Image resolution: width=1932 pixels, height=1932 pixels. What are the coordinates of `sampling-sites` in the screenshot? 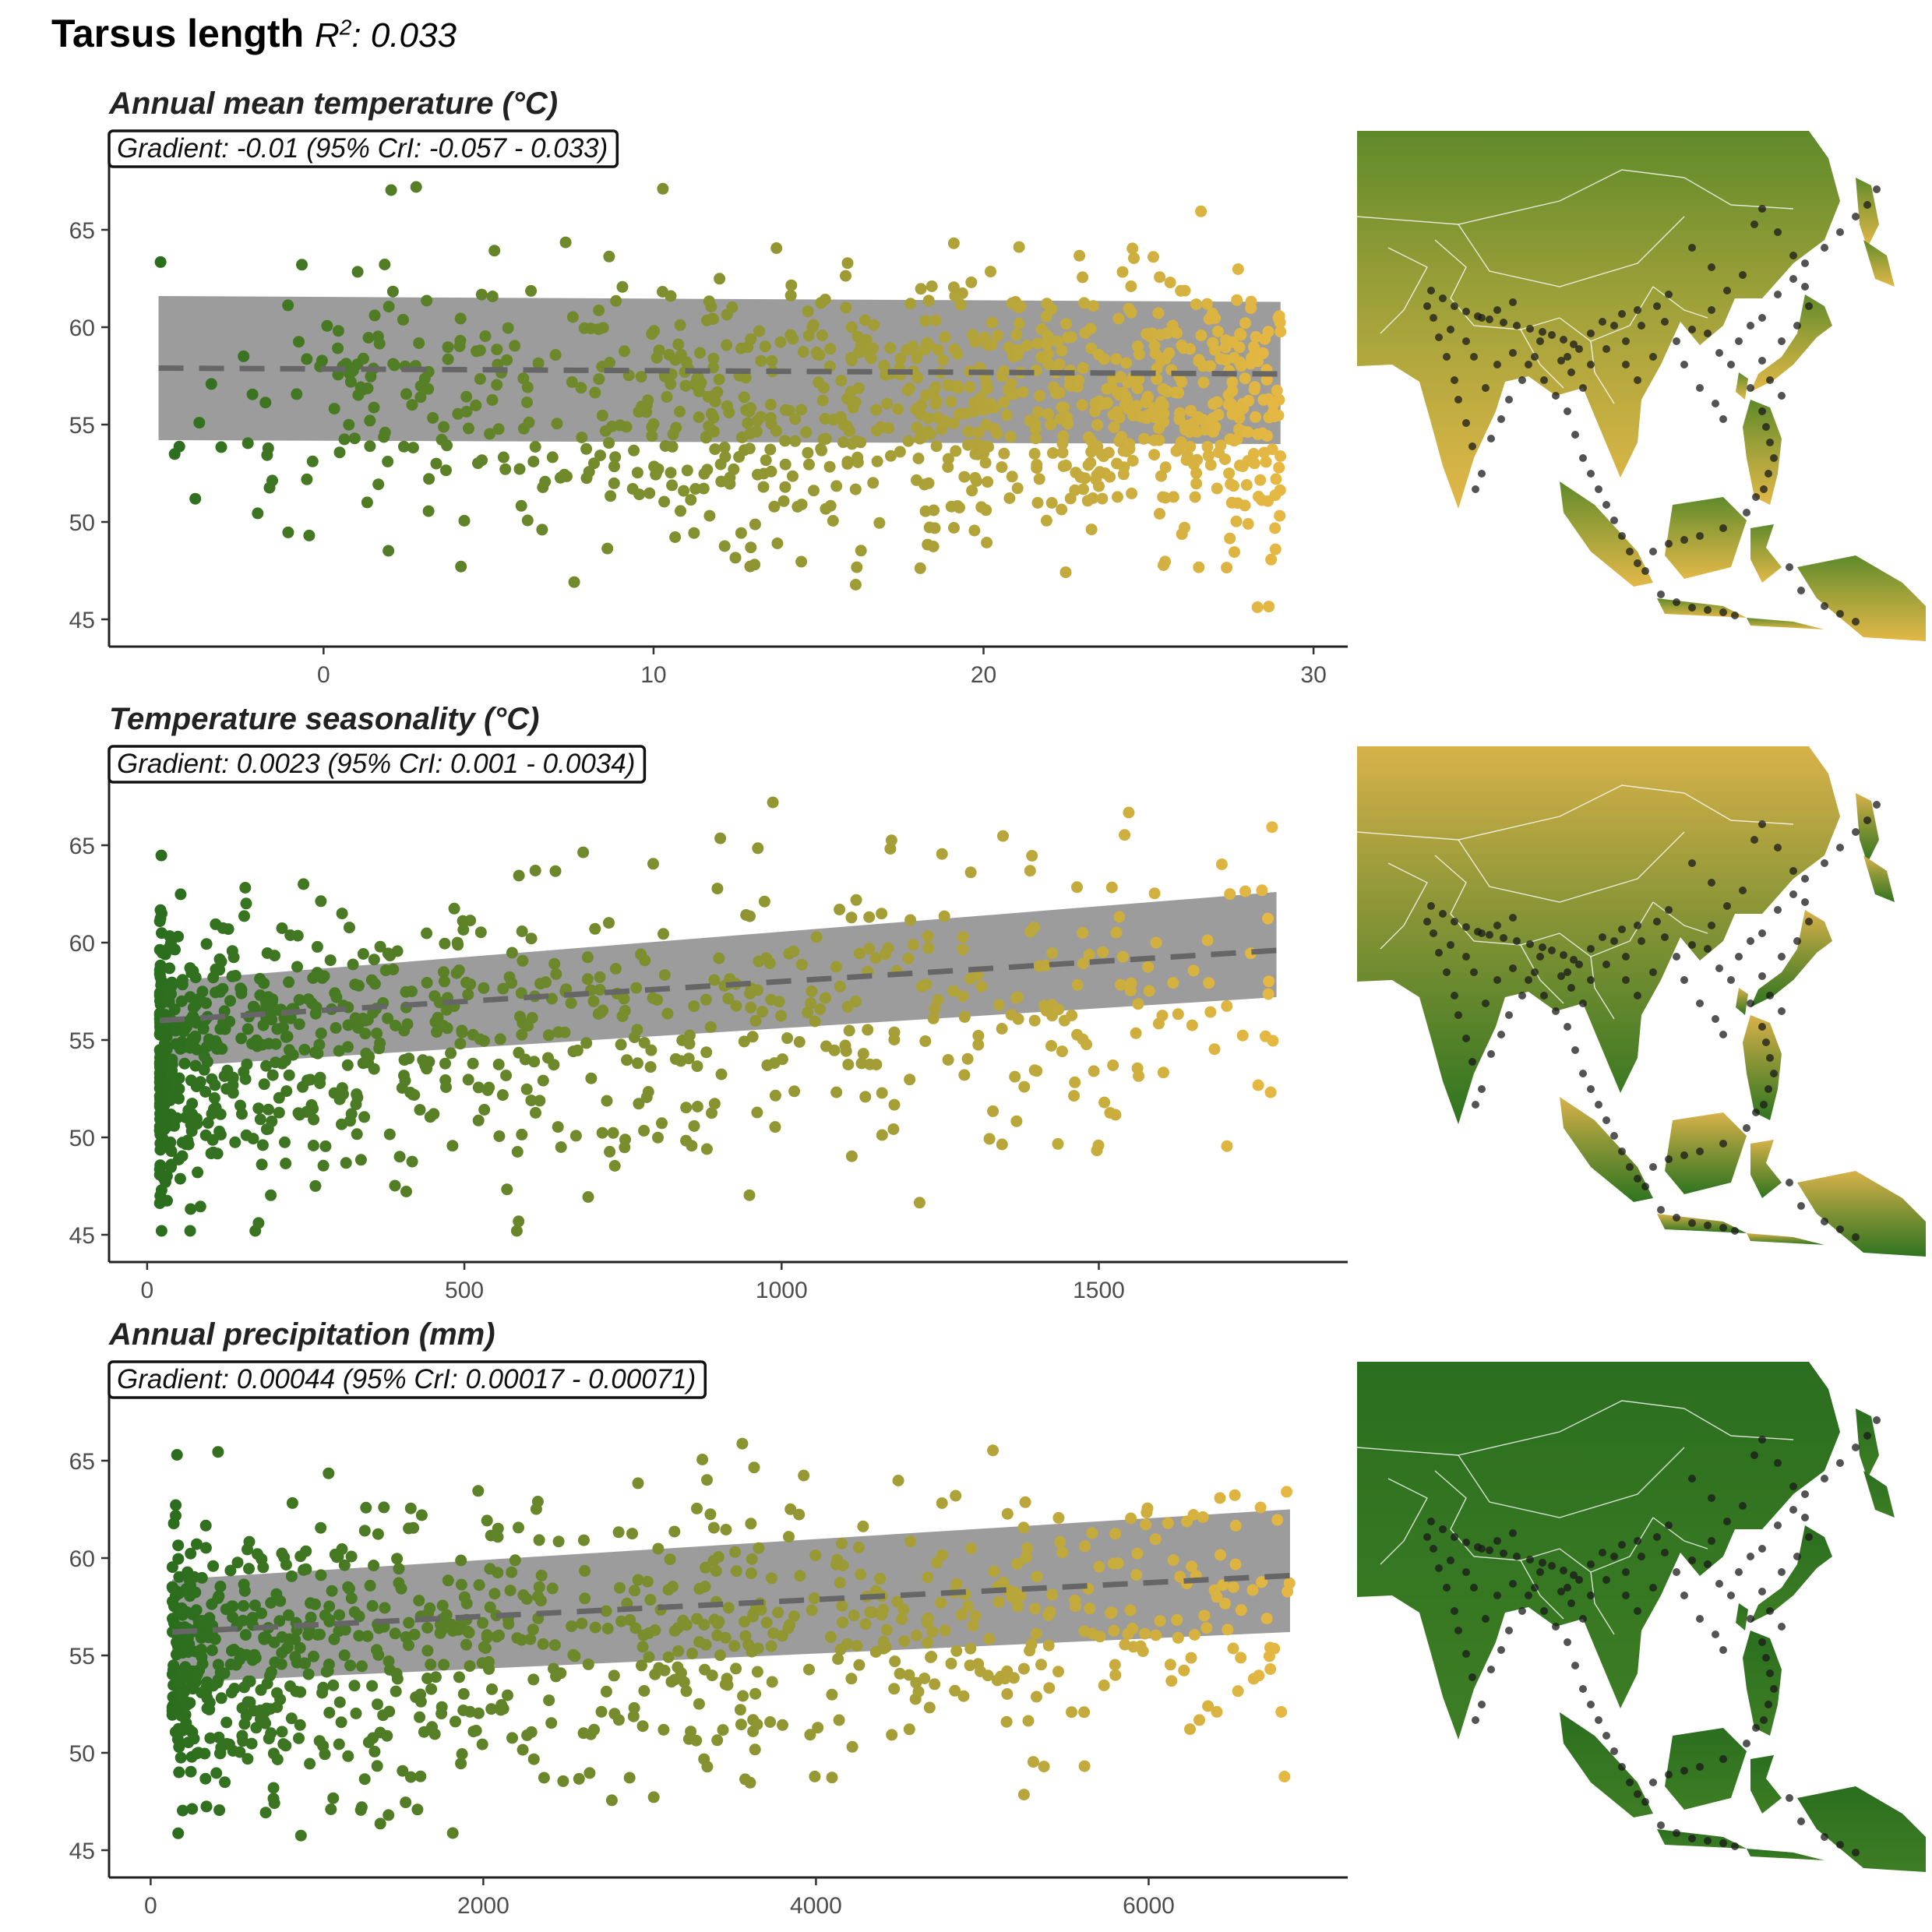 It's located at (1652, 1021).